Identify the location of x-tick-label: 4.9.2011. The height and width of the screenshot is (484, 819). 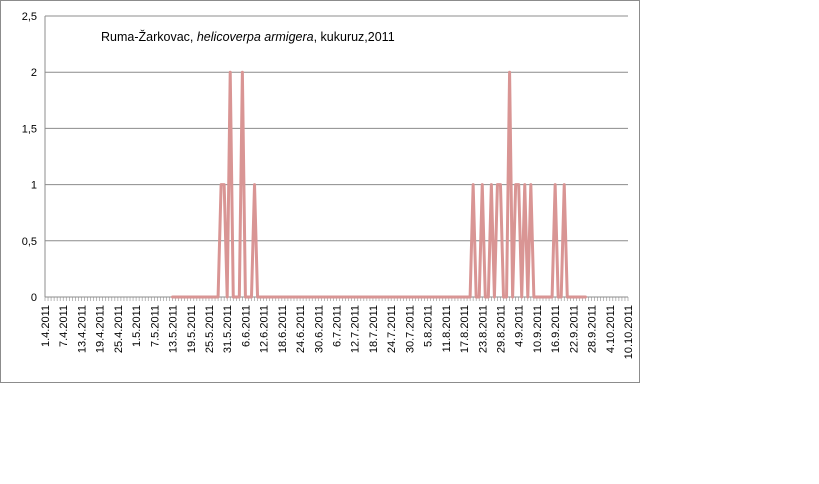
(520, 326).